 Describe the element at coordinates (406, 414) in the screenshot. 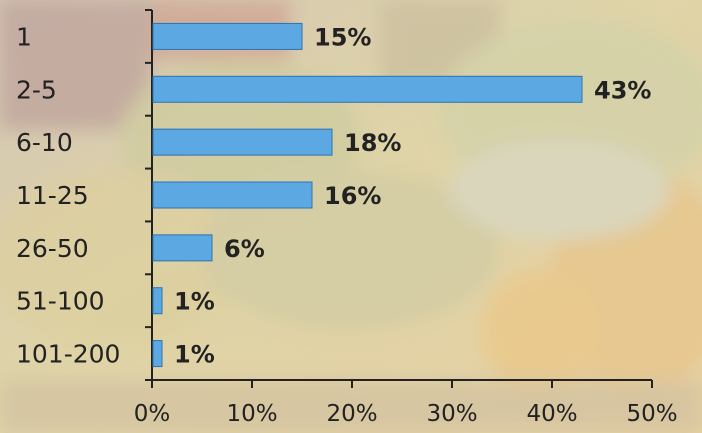

I see `x-tick-labels: 0% 10% 20% 30% 40% 50%` at that location.